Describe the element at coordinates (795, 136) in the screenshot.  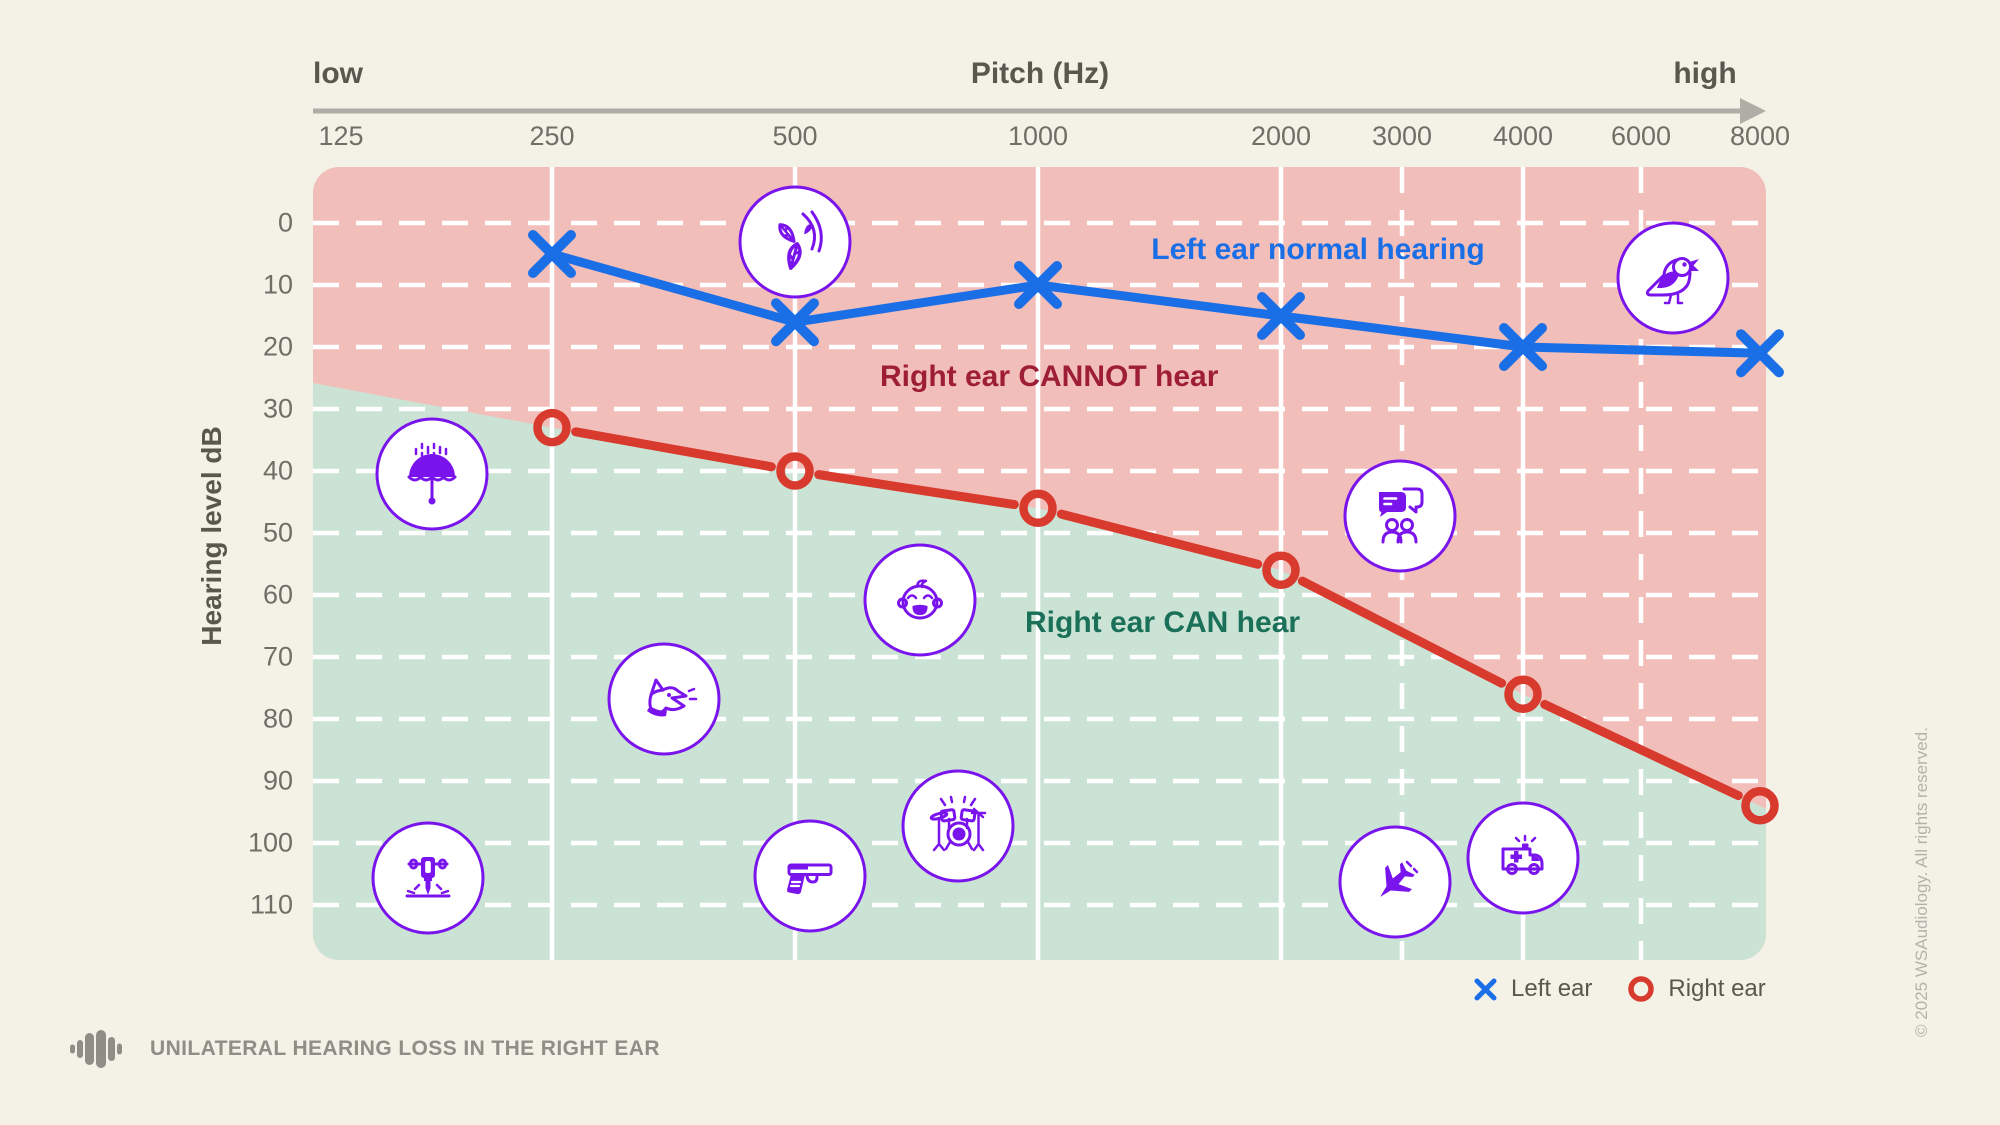
I see `x-tick-label: 500` at that location.